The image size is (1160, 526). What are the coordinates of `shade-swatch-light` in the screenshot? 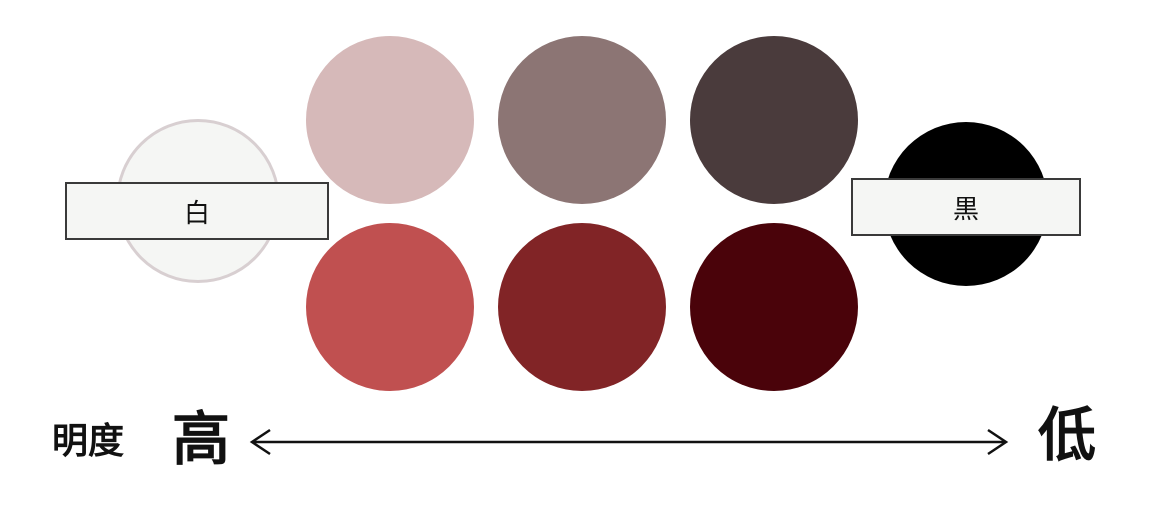 It's located at (390, 307).